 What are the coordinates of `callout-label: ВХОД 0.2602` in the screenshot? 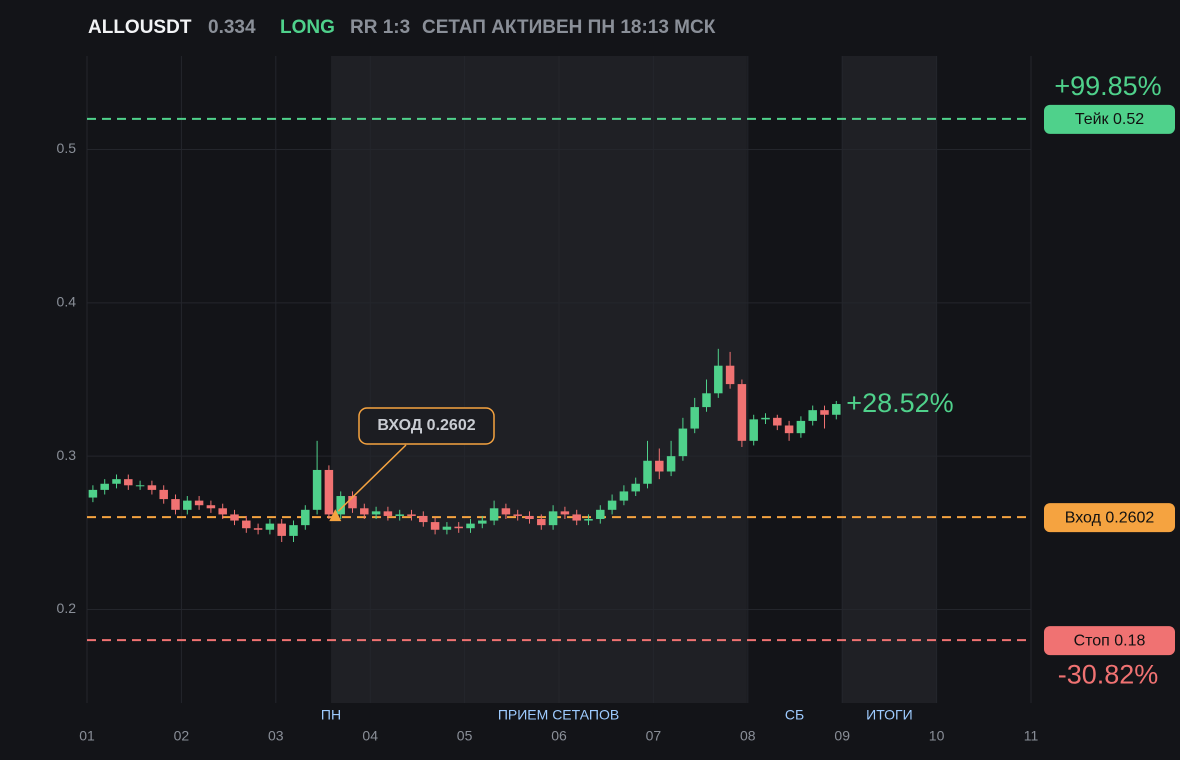 It's located at (426, 425).